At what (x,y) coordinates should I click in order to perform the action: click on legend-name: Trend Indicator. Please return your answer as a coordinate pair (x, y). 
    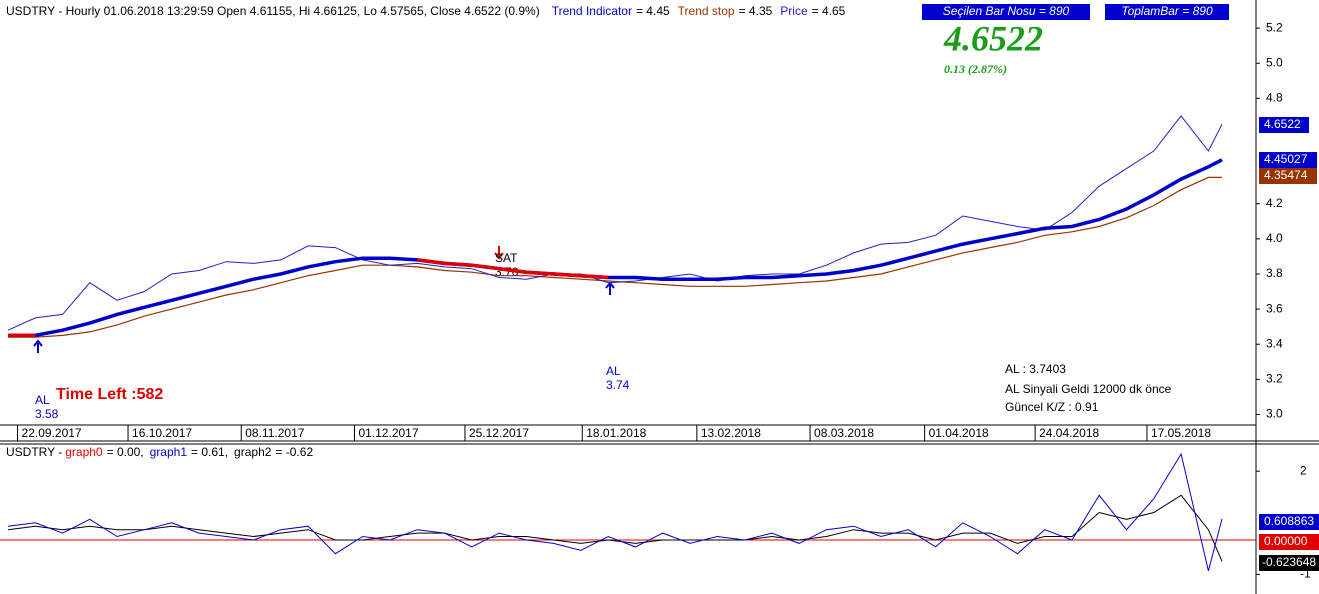
    Looking at the image, I should click on (592, 11).